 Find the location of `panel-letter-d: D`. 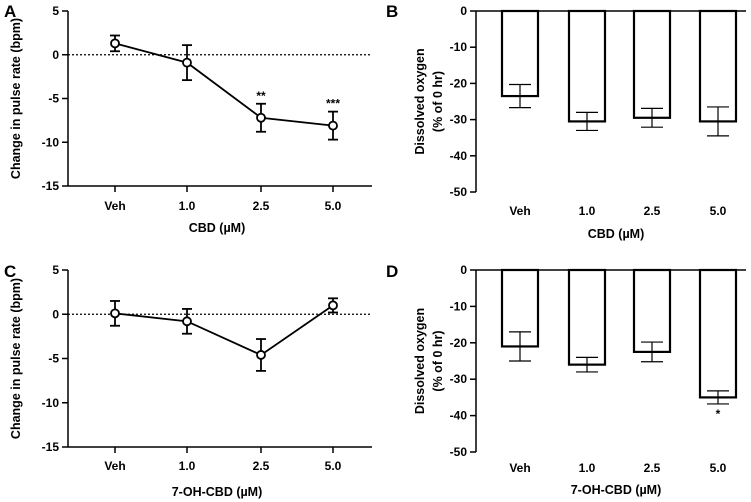

panel-letter-d: D is located at coordinates (392, 271).